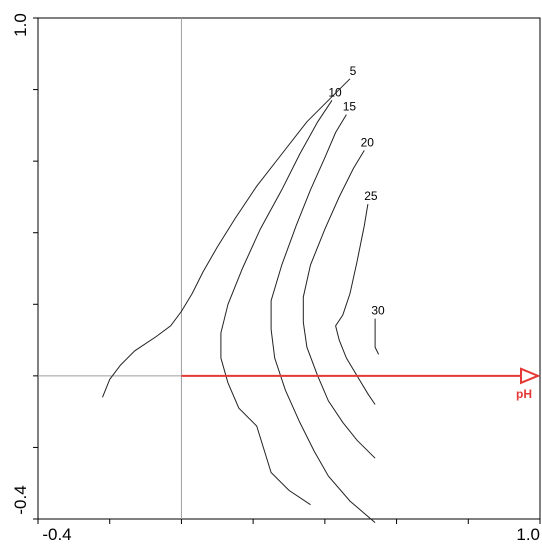  What do you see at coordinates (20, 499) in the screenshot?
I see `y-tick-label-bottom: -0.4` at bounding box center [20, 499].